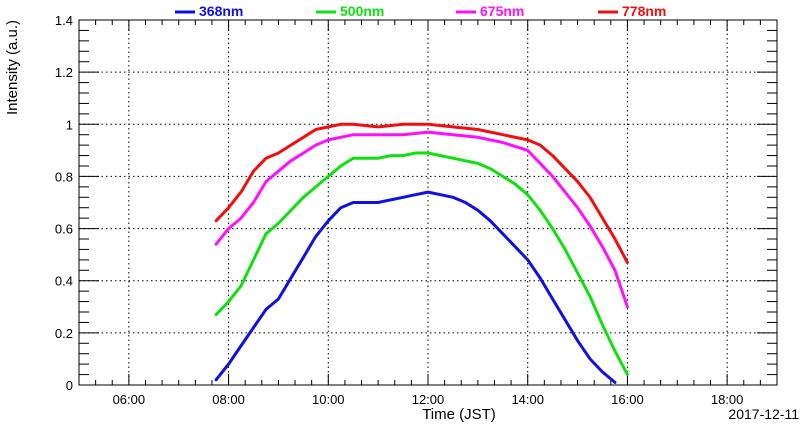 Image resolution: width=800 pixels, height=434 pixels. What do you see at coordinates (69, 124) in the screenshot?
I see `y-tick-label: 1` at bounding box center [69, 124].